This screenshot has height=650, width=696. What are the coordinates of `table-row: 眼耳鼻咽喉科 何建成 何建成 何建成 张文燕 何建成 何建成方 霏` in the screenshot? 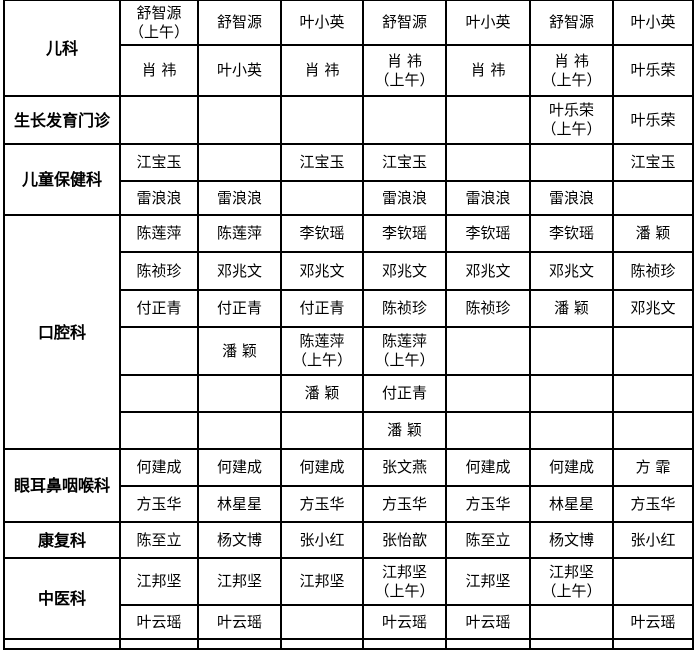 It's located at (348, 485).